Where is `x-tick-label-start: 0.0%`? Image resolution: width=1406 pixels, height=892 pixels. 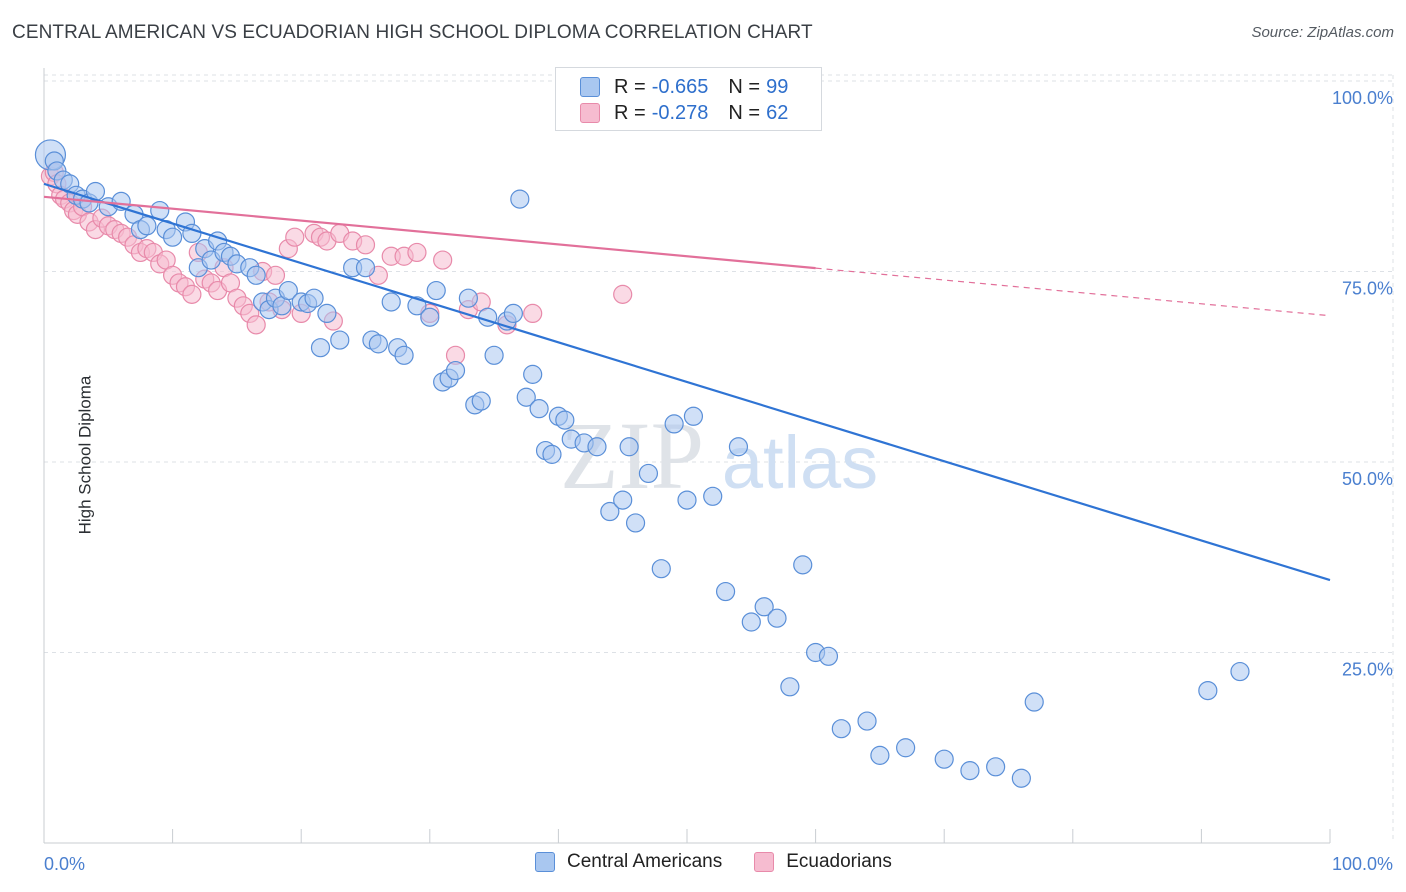
x-tick-label-start: 0.0% is located at coordinates (64, 864).